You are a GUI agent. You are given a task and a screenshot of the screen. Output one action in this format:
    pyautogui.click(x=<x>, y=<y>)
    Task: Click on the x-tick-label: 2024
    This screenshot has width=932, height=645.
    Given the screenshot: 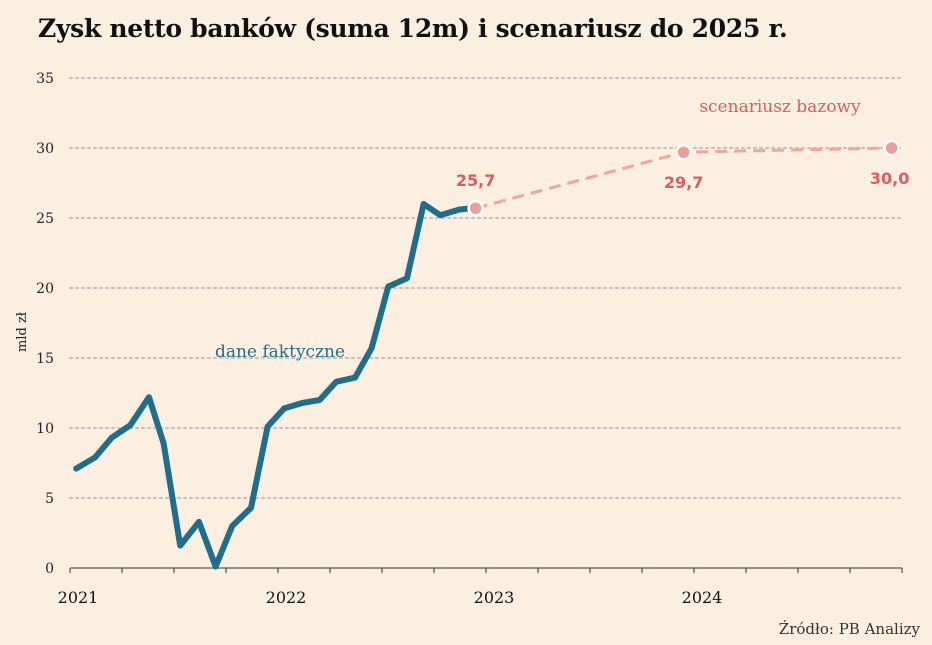 What is the action you would take?
    pyautogui.click(x=702, y=597)
    